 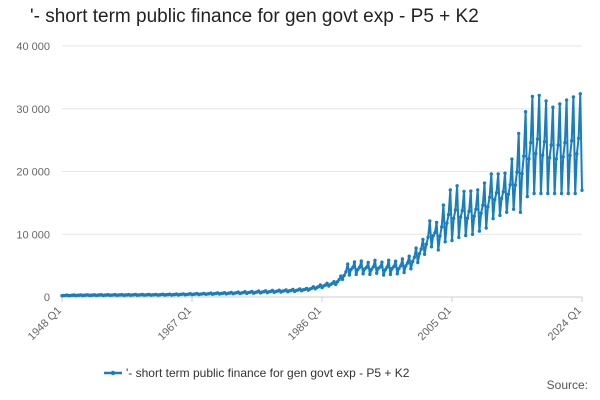 I want to click on y-tick-label: 20 000, so click(x=33, y=173).